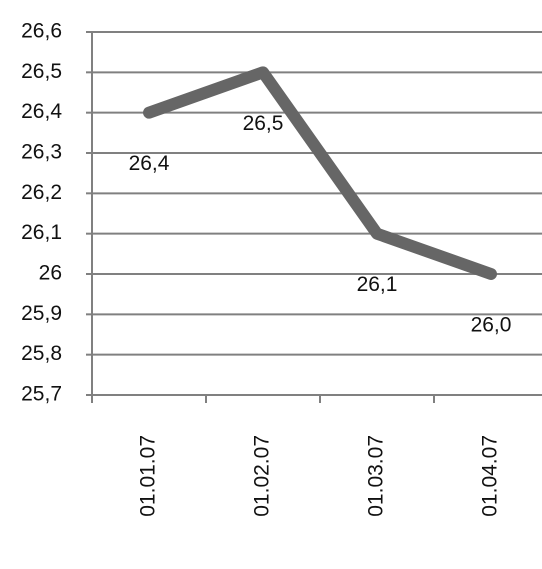  I want to click on y-tick-label: 26,6, so click(41, 31).